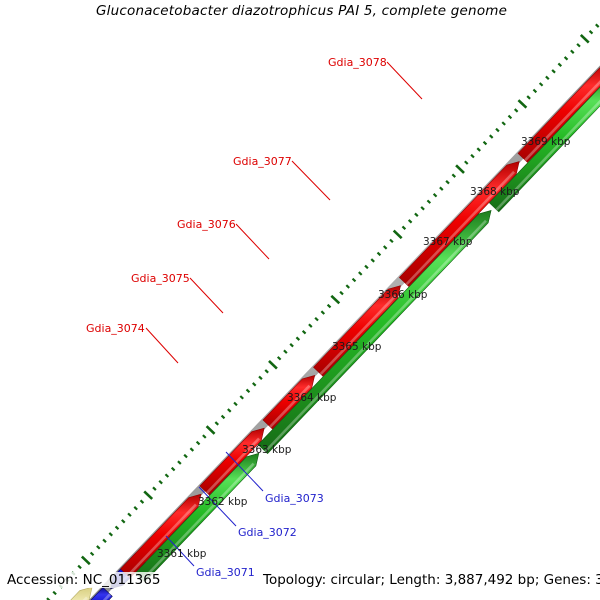 This screenshot has width=600, height=600. I want to click on ruler-tick-label: 3365 kbp, so click(357, 347).